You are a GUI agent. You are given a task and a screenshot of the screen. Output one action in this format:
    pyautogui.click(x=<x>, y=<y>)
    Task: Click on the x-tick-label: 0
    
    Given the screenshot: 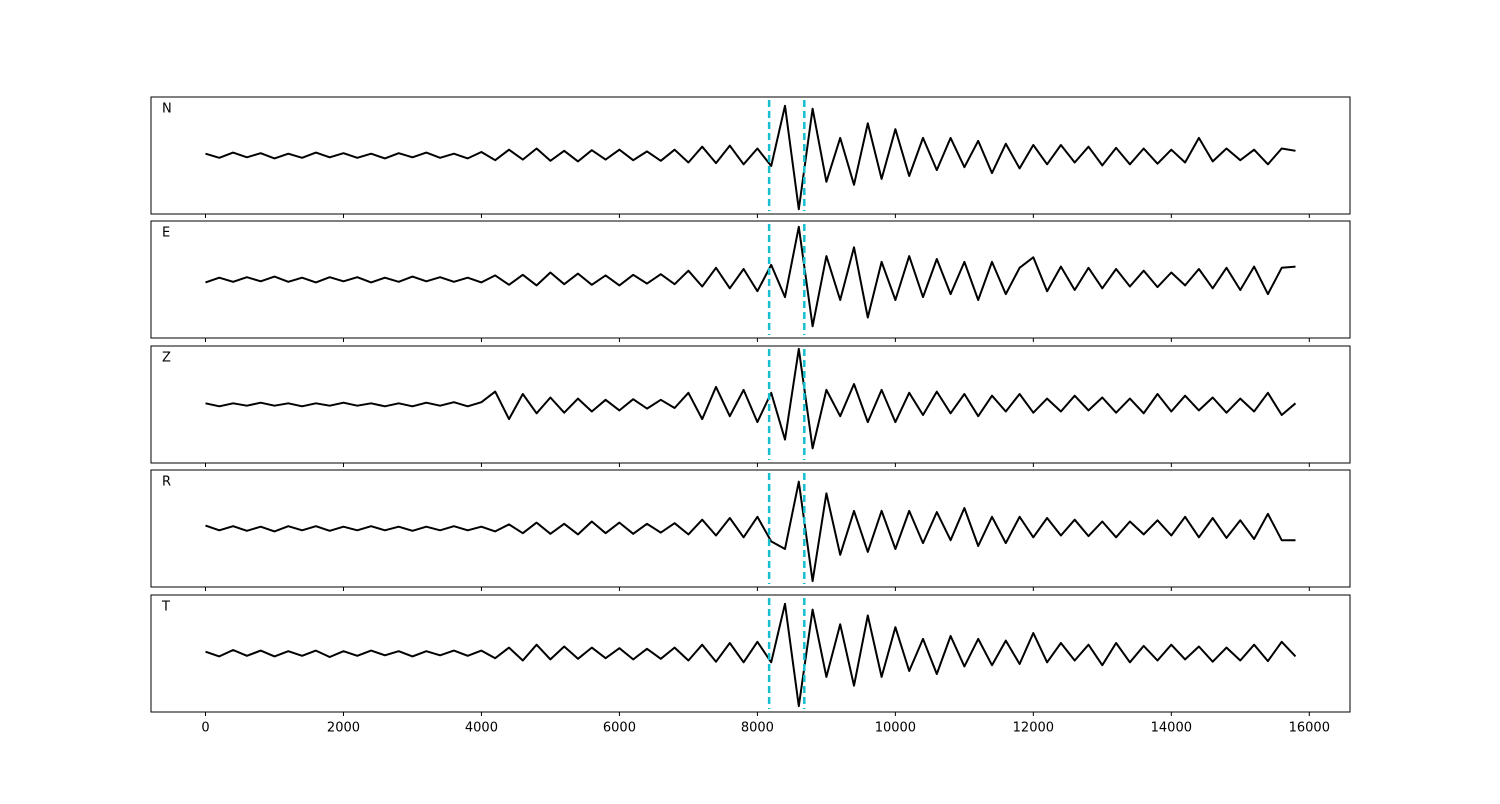 What is the action you would take?
    pyautogui.click(x=205, y=728)
    